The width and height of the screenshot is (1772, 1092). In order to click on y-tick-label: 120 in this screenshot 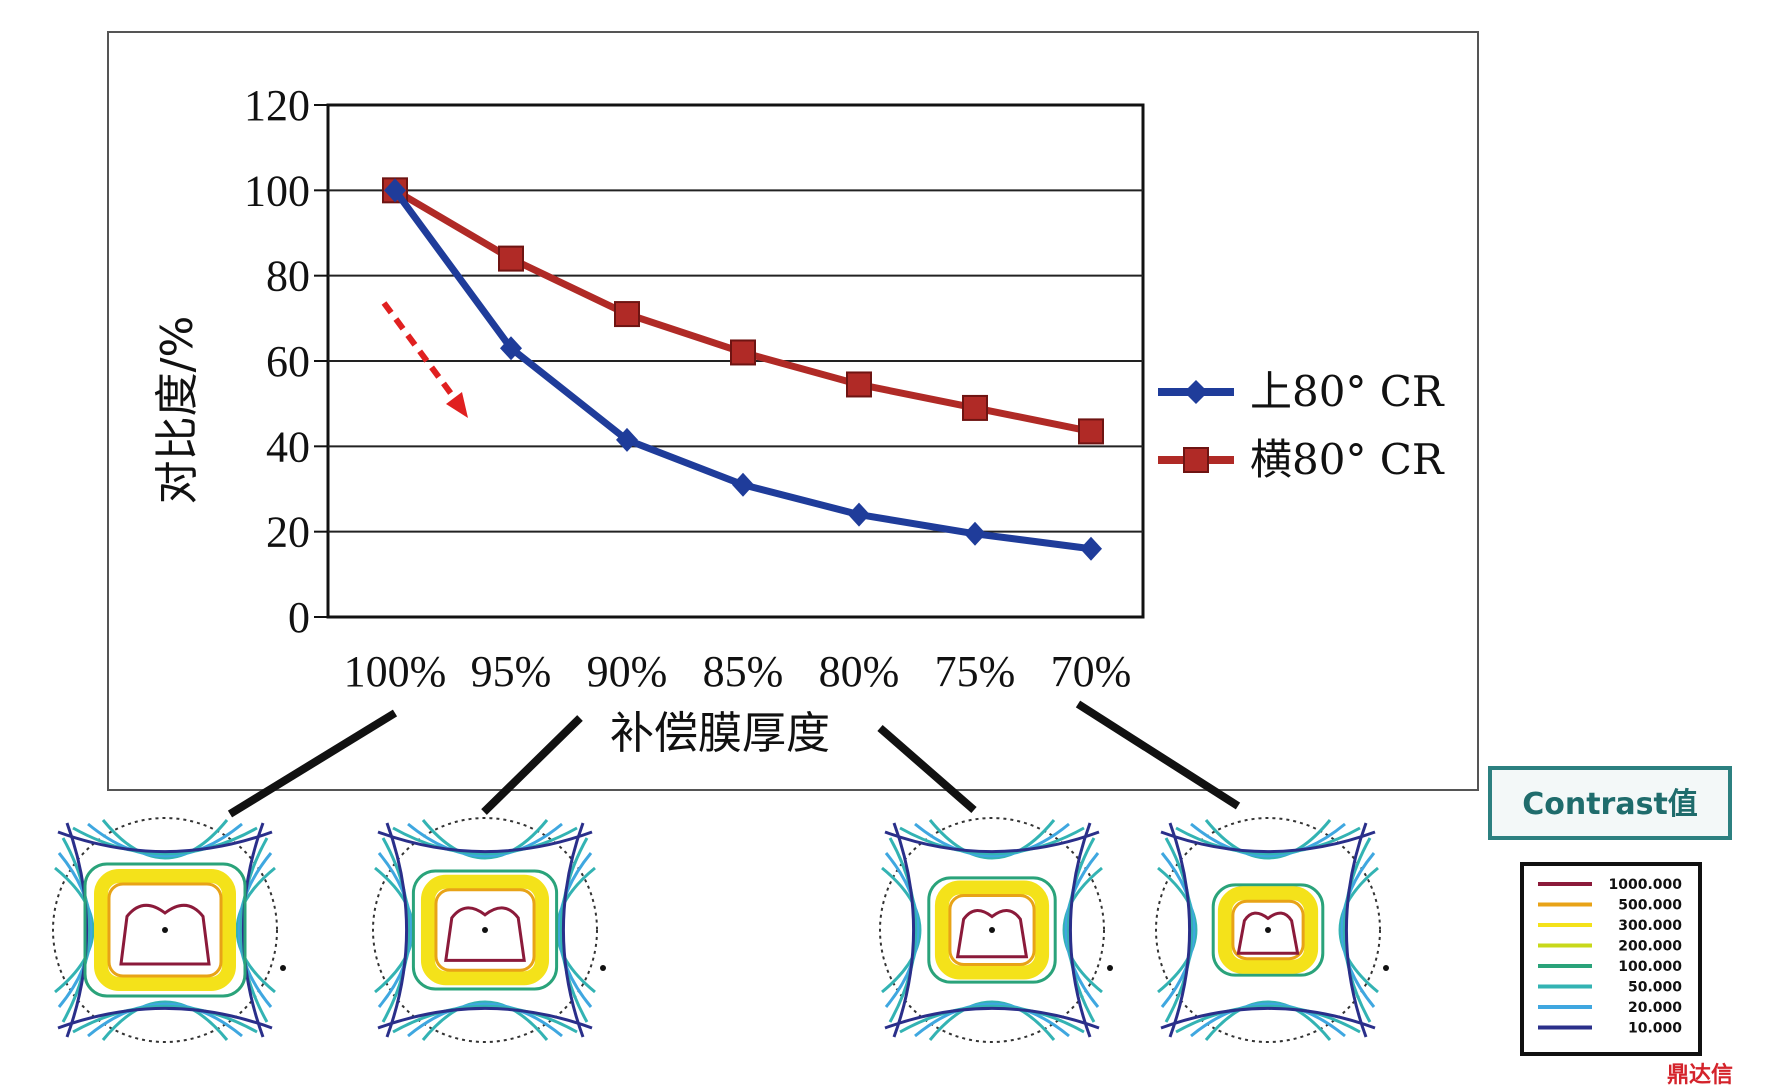, I will do `click(277, 105)`.